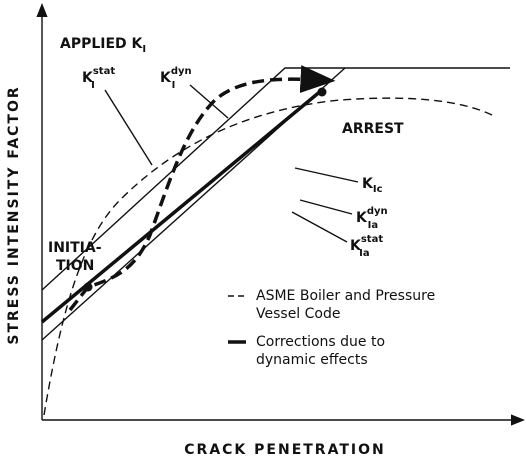 This screenshot has width=526, height=466. Describe the element at coordinates (75, 266) in the screenshot. I see `initiation-label: TION` at that location.